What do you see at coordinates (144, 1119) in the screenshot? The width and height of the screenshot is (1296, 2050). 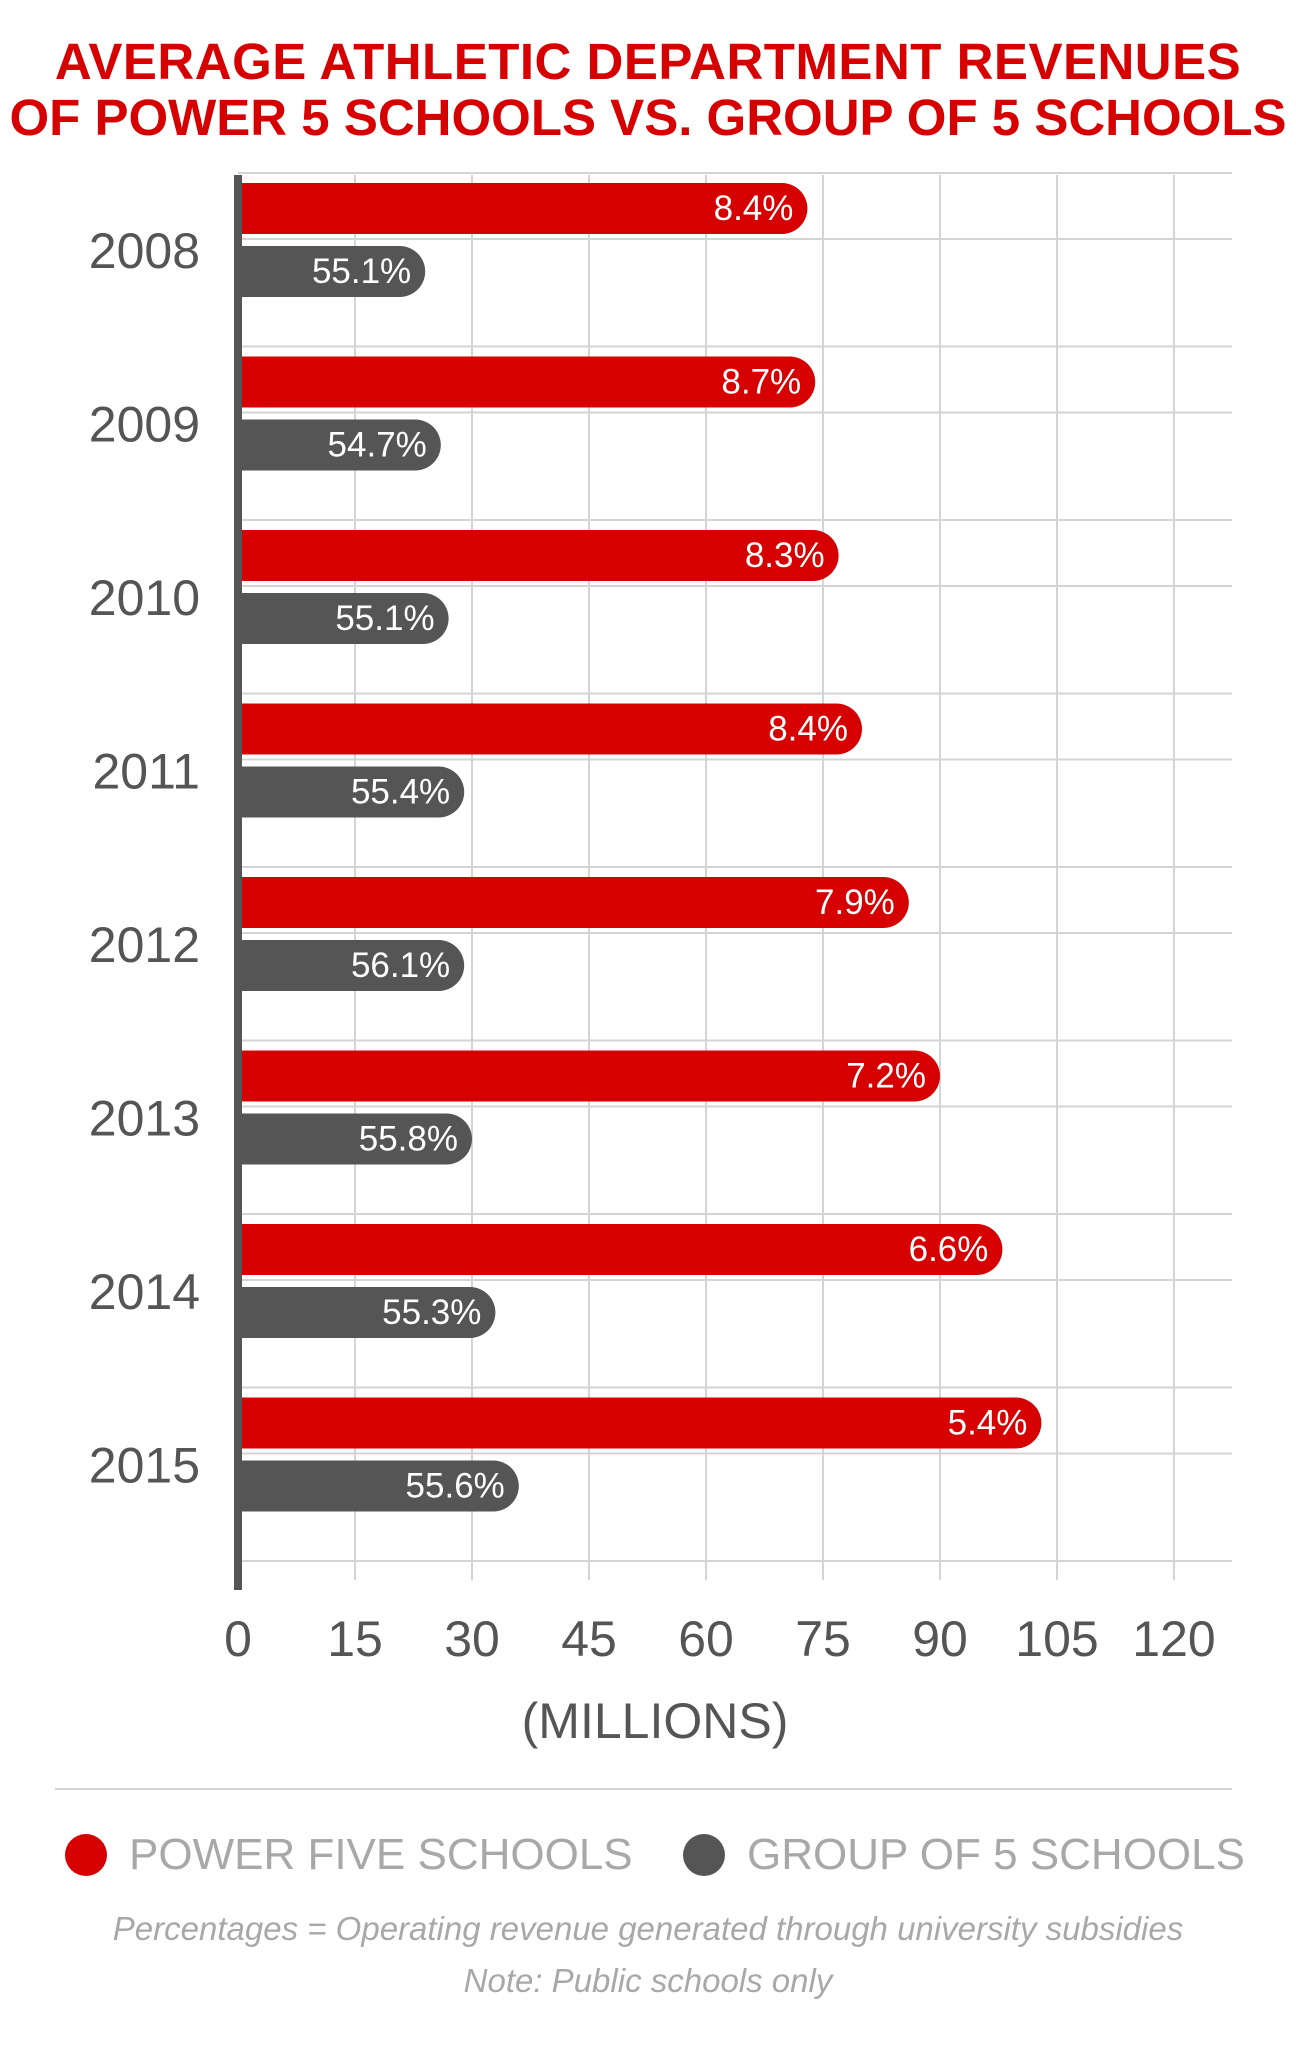 I see `y-tick-label: 2013` at bounding box center [144, 1119].